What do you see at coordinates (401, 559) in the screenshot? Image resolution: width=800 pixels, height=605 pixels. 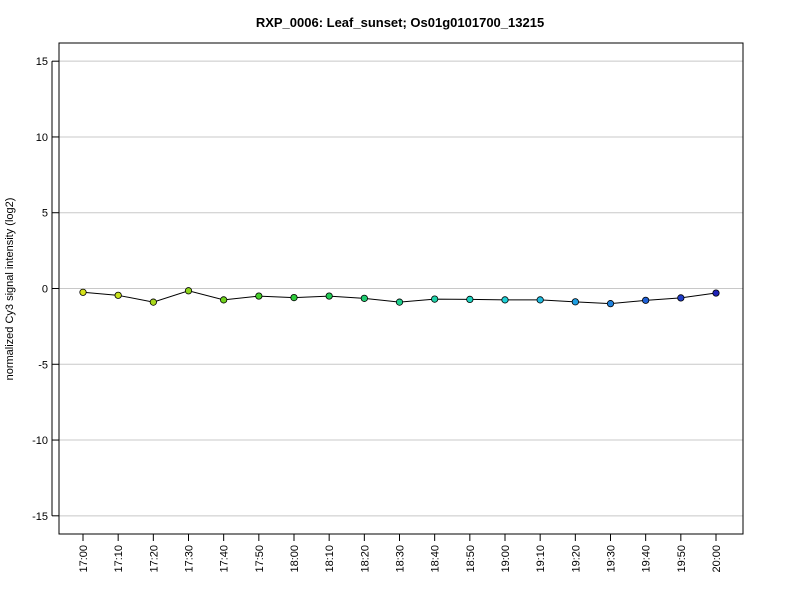 I see `x-tick-label: 18:30` at bounding box center [401, 559].